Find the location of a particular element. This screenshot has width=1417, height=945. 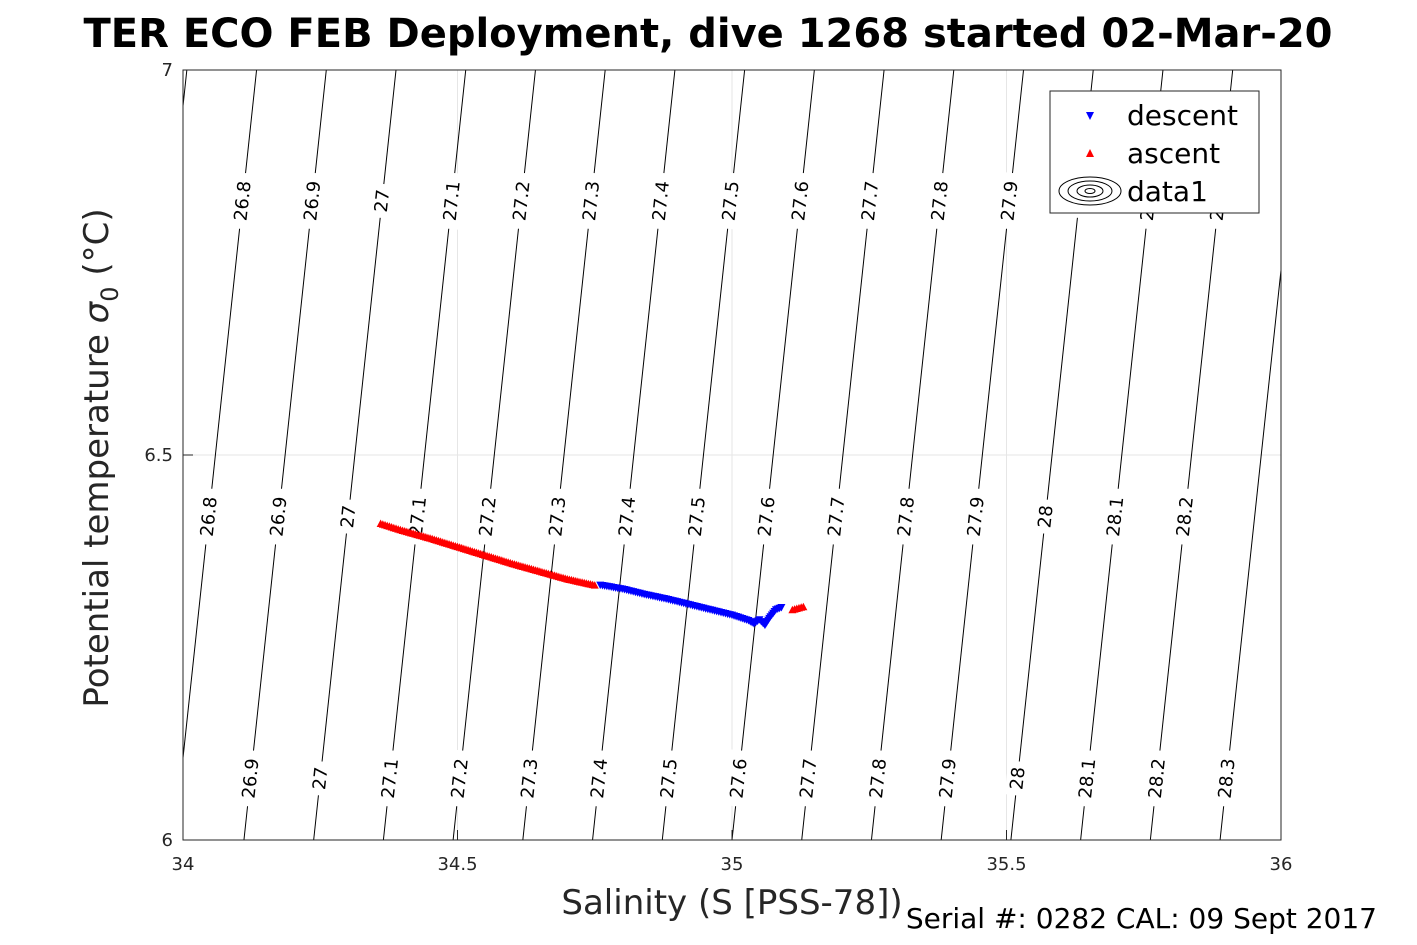

legend-contour-icon is located at coordinates (1090, 191).